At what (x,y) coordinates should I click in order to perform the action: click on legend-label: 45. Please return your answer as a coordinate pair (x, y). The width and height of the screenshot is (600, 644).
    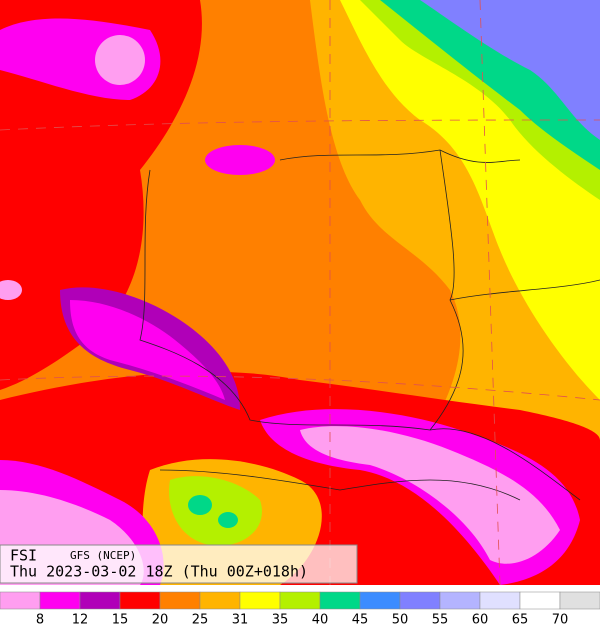
    Looking at the image, I should click on (360, 620).